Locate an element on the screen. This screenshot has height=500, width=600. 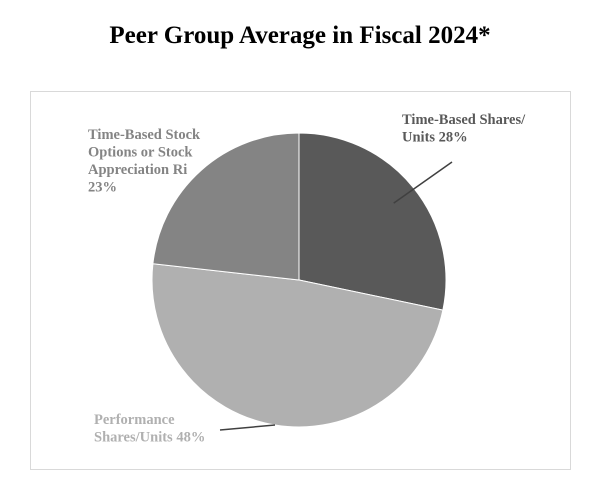
data-label-line: Shares/Units 48% is located at coordinates (149, 438).